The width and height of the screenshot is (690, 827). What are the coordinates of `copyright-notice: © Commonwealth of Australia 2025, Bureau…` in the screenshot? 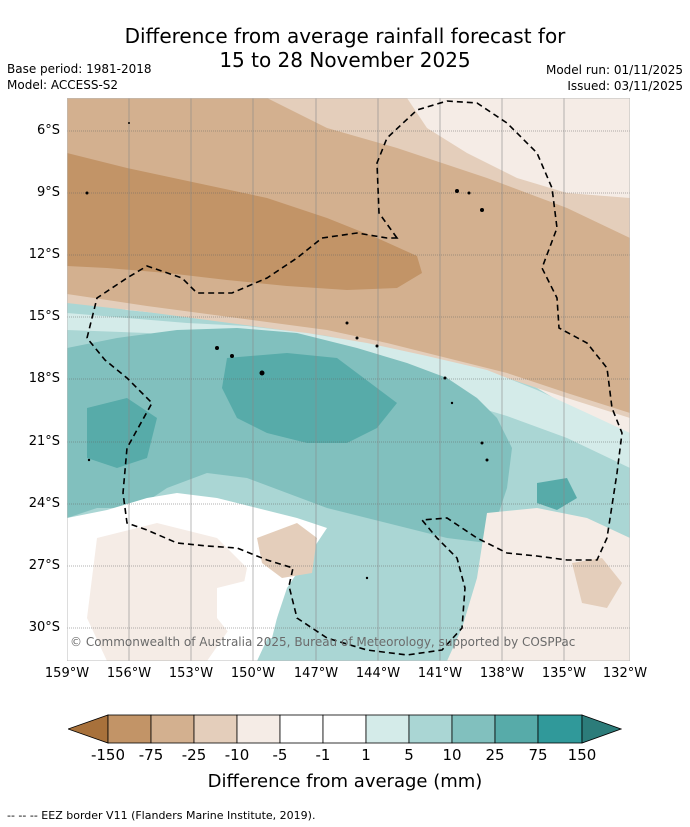 It's located at (322, 642).